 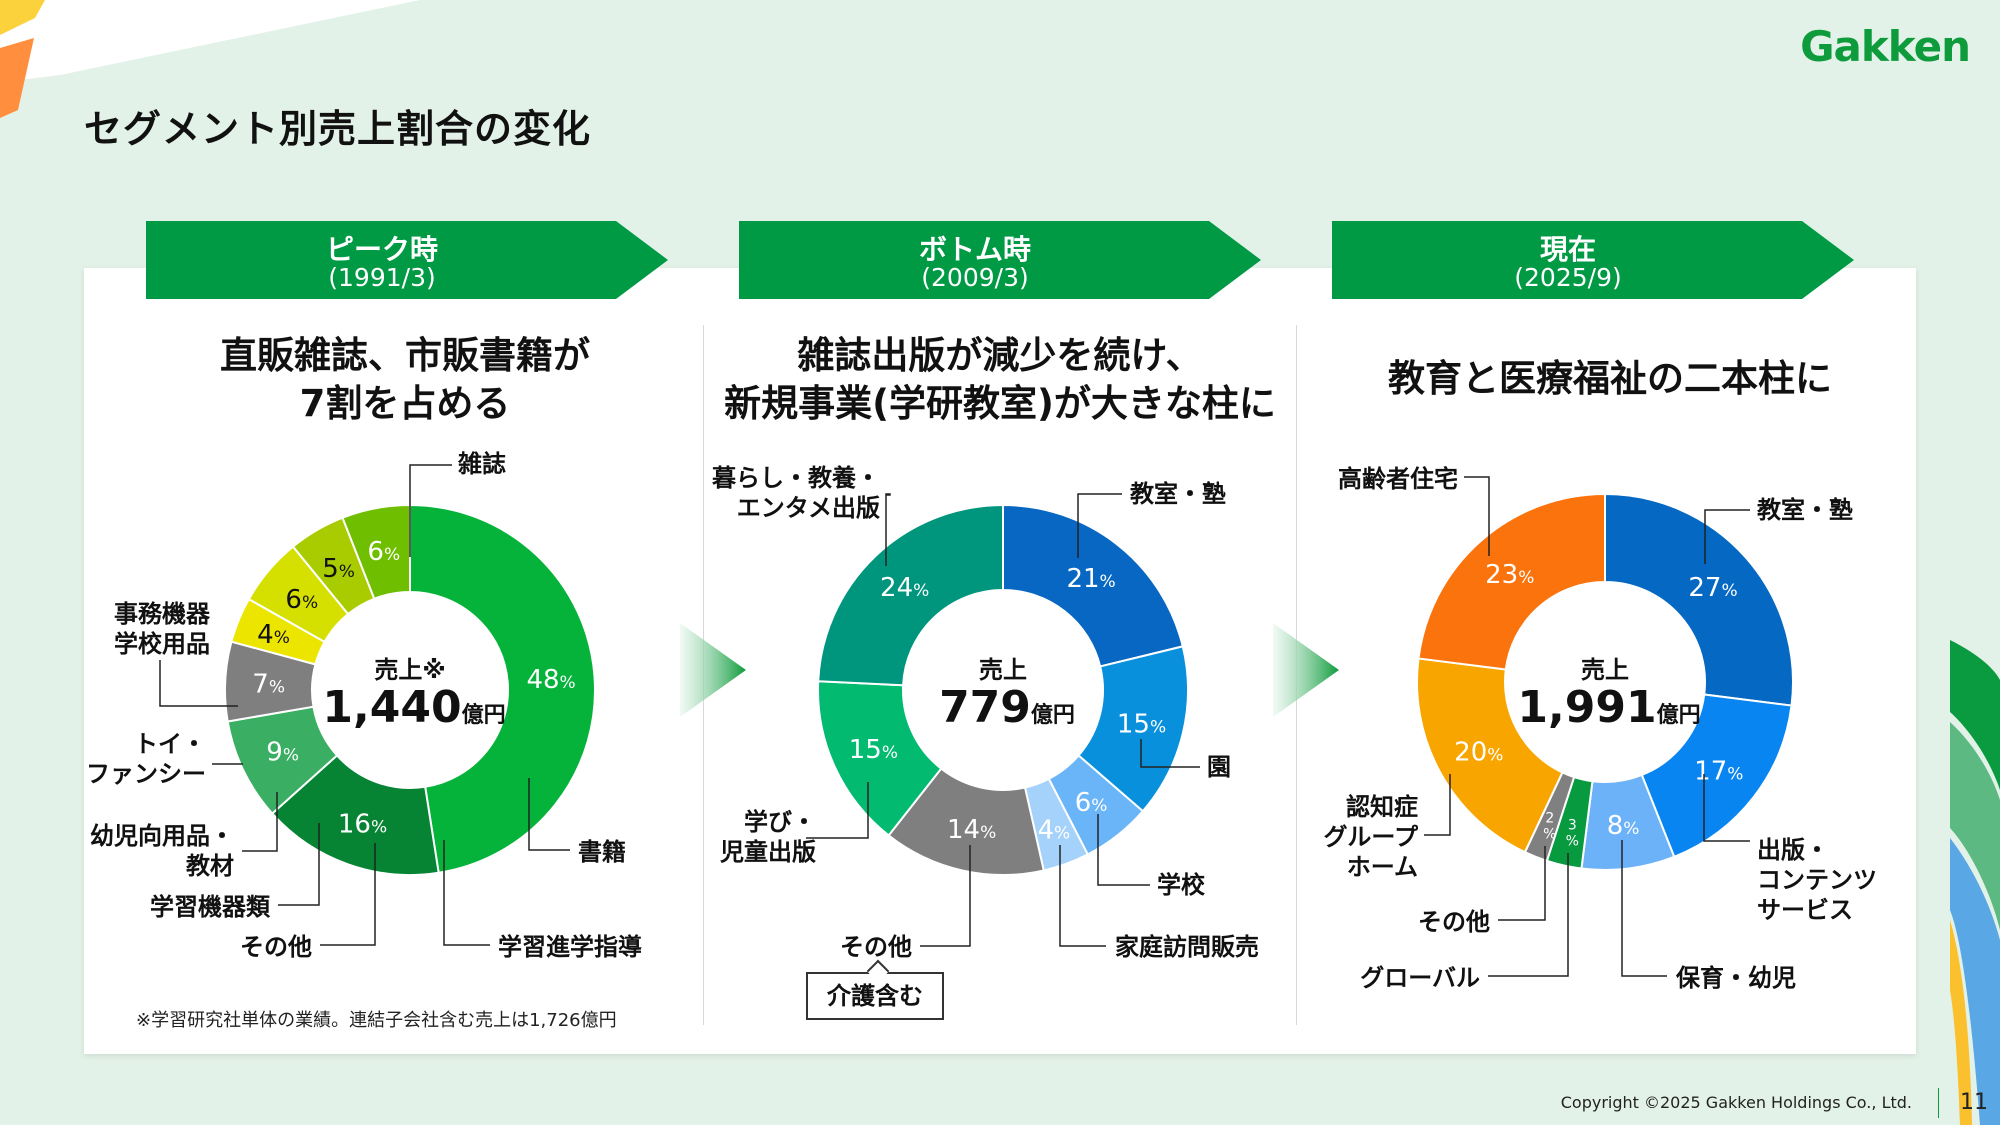 What do you see at coordinates (796, 493) in the screenshot?
I see `segment-label: 暮らし・教養・エンタメ出版` at bounding box center [796, 493].